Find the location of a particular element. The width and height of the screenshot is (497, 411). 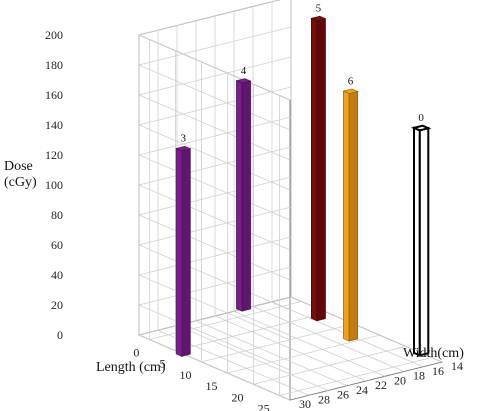

x-tick-label: 10 is located at coordinates (185, 375).